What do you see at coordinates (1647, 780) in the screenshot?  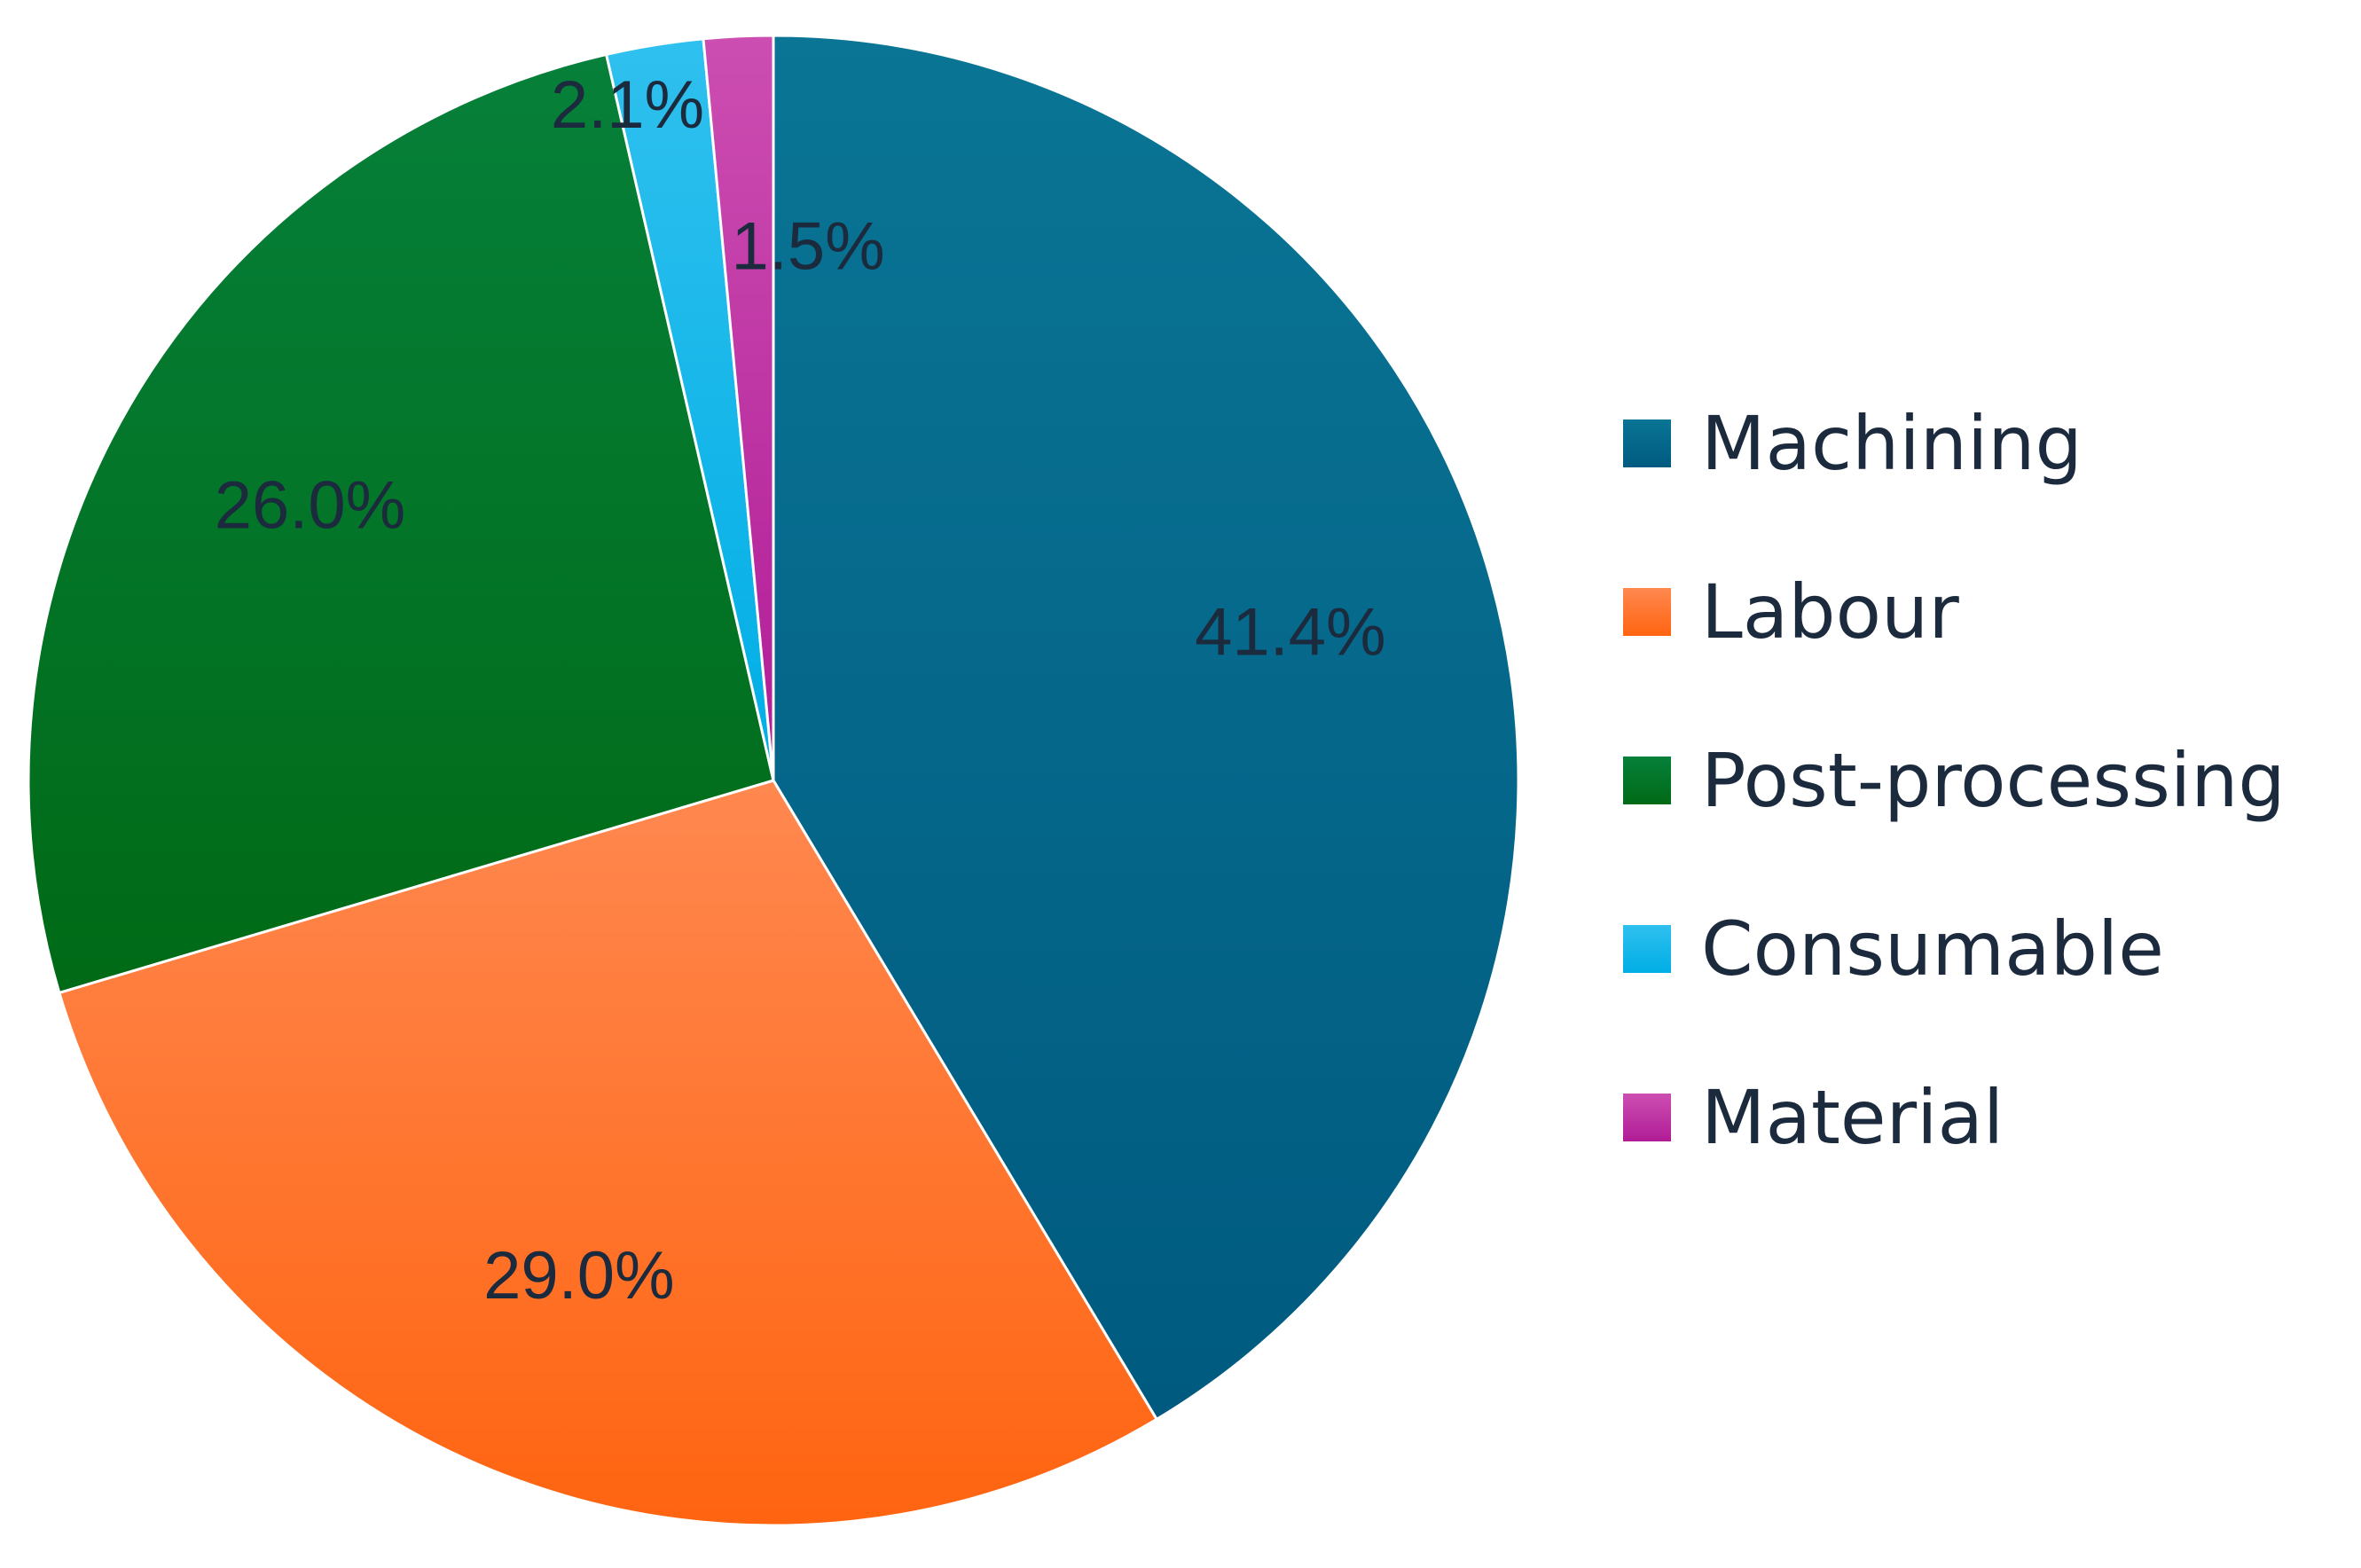 I see `legend-swatch-post-processing` at bounding box center [1647, 780].